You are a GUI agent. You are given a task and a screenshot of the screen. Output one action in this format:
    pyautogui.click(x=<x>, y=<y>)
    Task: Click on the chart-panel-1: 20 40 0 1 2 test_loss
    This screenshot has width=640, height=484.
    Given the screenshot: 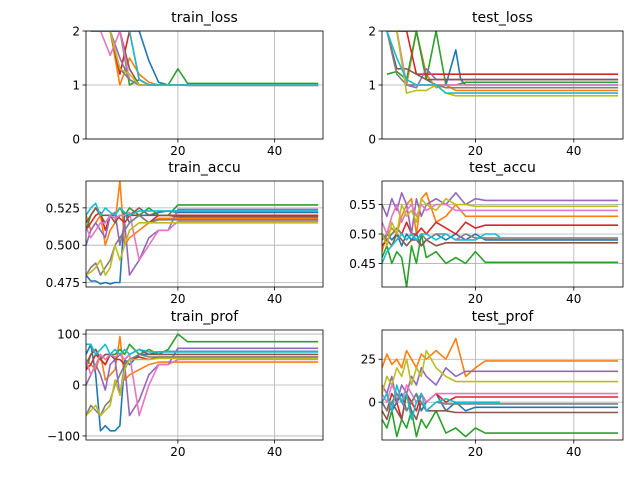 What is the action you would take?
    pyautogui.click(x=496, y=84)
    